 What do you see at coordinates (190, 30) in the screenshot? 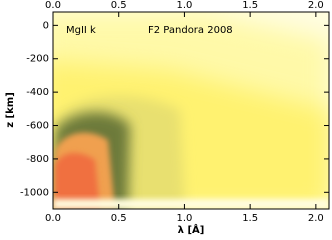
I see `annotation: F2 Pandora 2008` at bounding box center [190, 30].